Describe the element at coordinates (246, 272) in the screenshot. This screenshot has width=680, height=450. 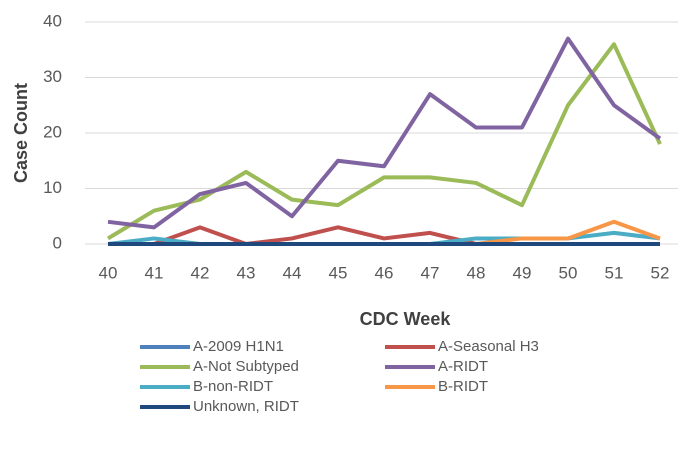
I see `x-tick-label: 43` at that location.